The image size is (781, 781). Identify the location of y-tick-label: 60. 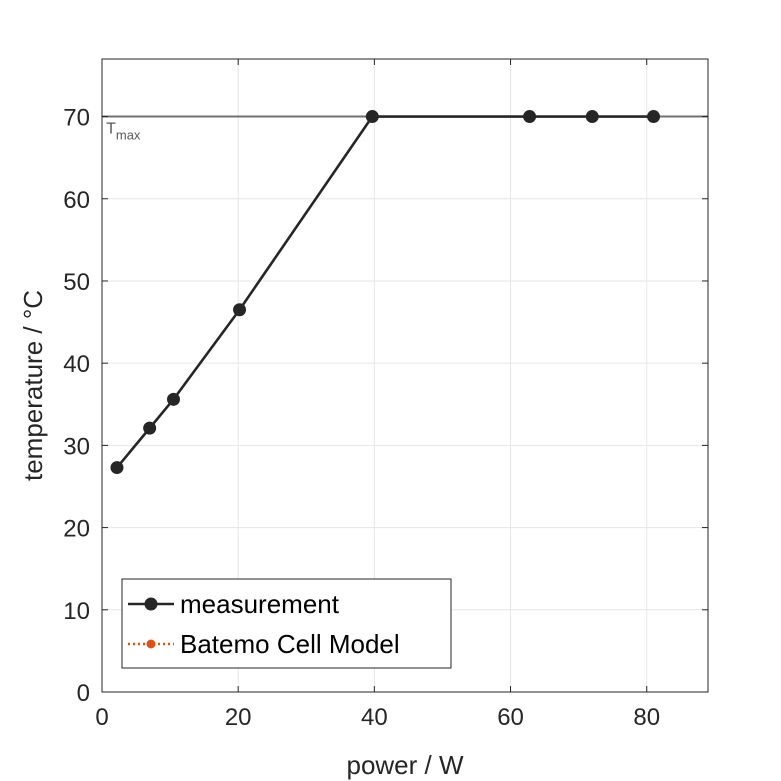
(76, 200).